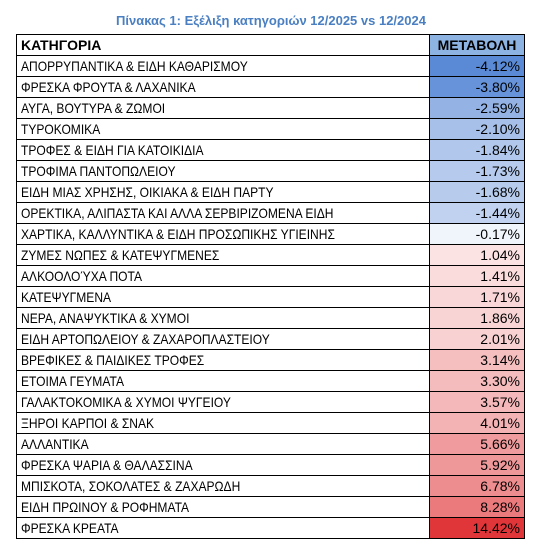 This screenshot has height=558, width=542. I want to click on change-cell: -1.73%, so click(477, 171).